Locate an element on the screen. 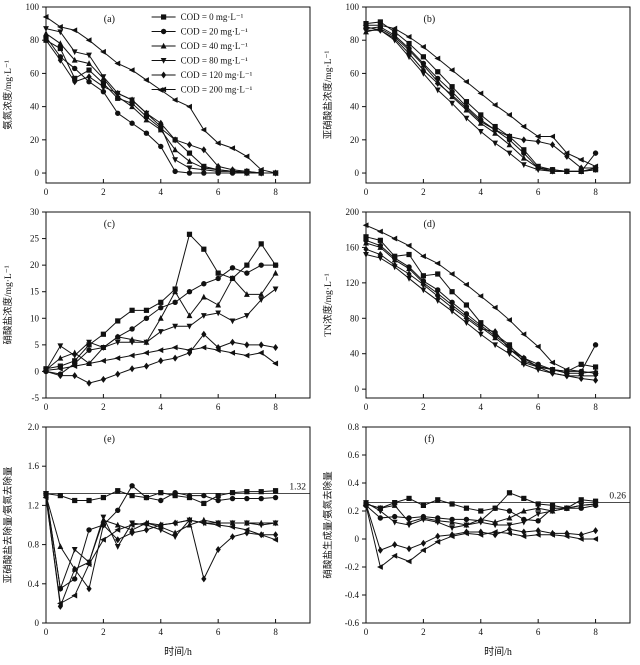 The height and width of the screenshot is (665, 640). y-tick-label: 5 is located at coordinates (37, 345).